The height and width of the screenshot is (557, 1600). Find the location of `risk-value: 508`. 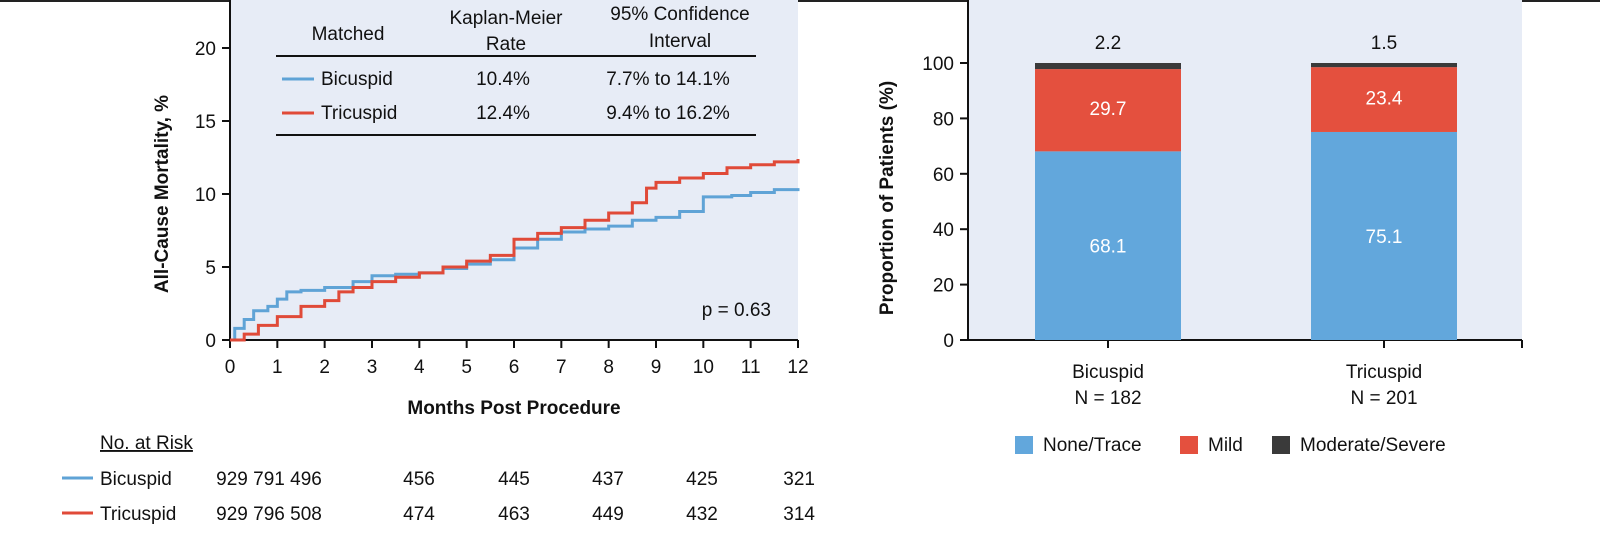

risk-value: 508 is located at coordinates (306, 514).